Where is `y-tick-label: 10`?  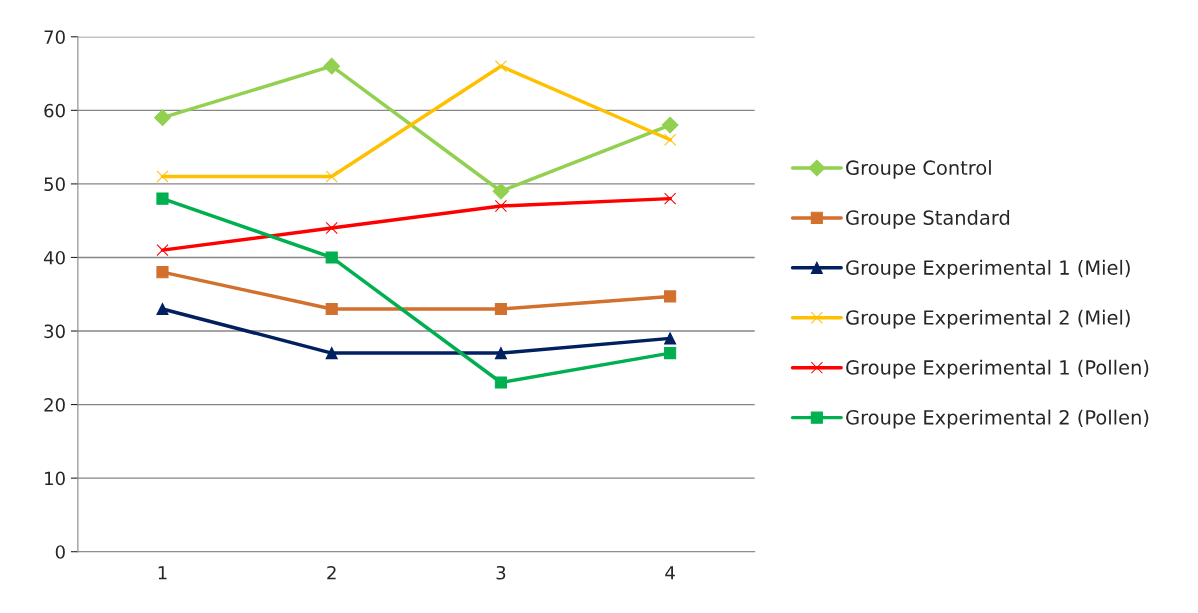 y-tick-label: 10 is located at coordinates (55, 478).